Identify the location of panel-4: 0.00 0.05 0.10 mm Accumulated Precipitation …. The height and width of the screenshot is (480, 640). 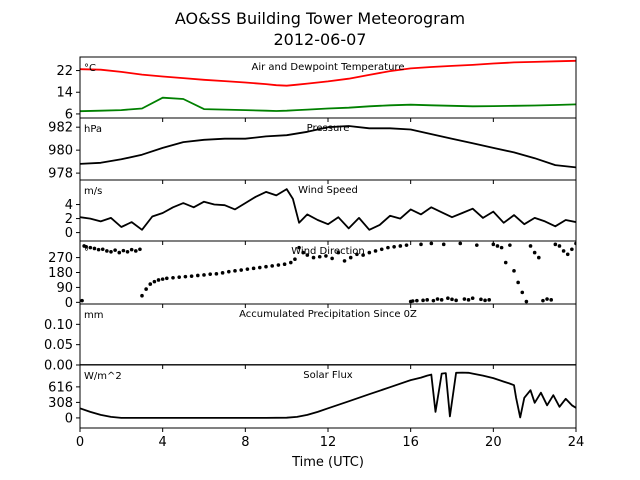
(310, 338).